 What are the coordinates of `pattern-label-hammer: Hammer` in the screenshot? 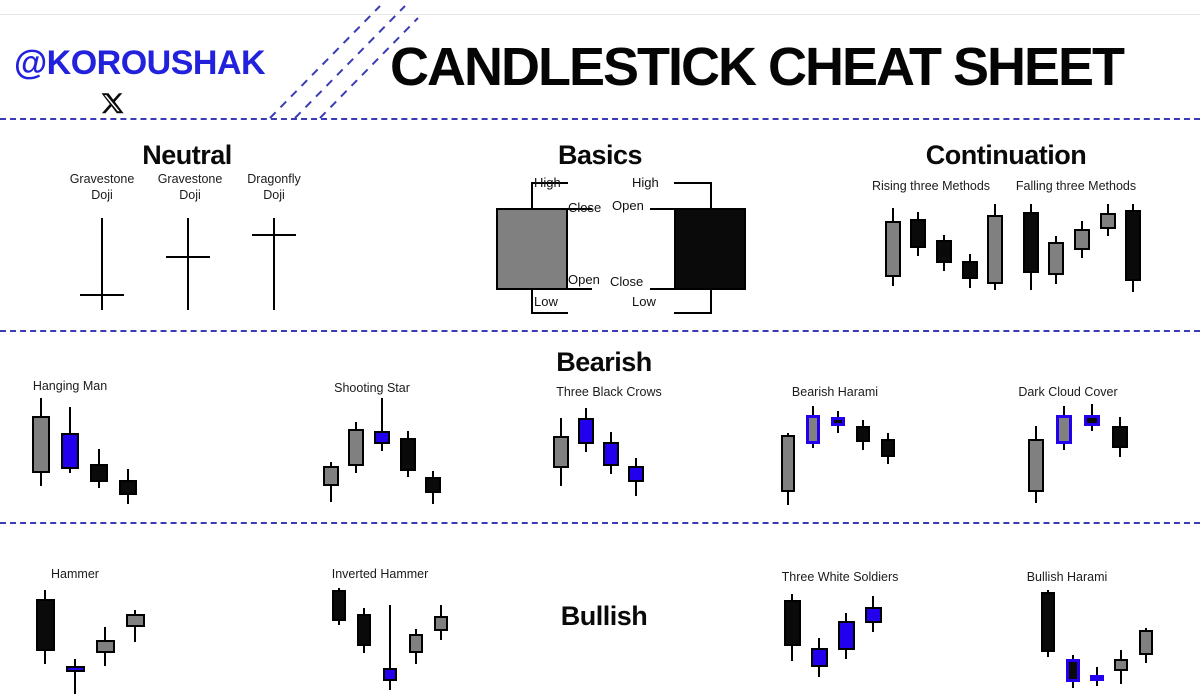 It's located at (75, 574).